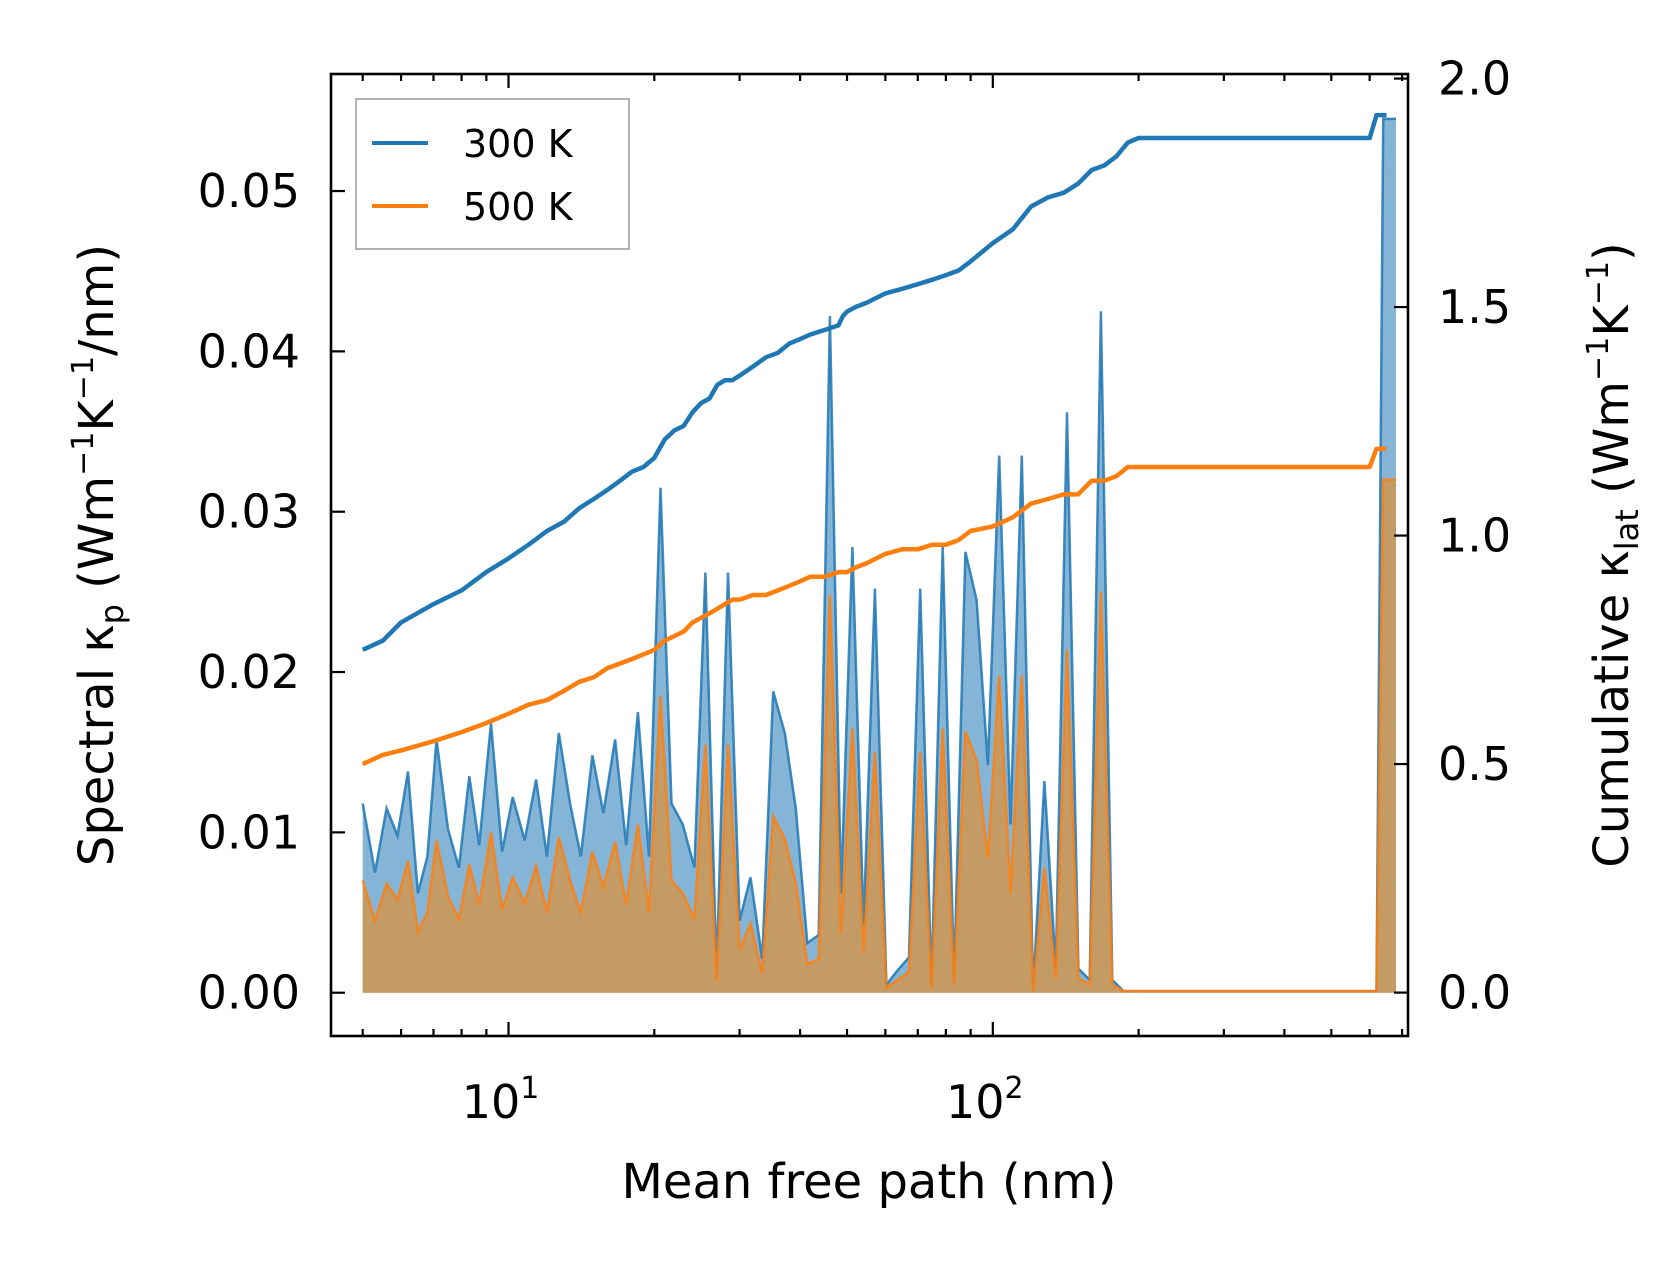 The image size is (1679, 1267). Describe the element at coordinates (518, 207) in the screenshot. I see `legend-label-500k: 500 K` at that location.